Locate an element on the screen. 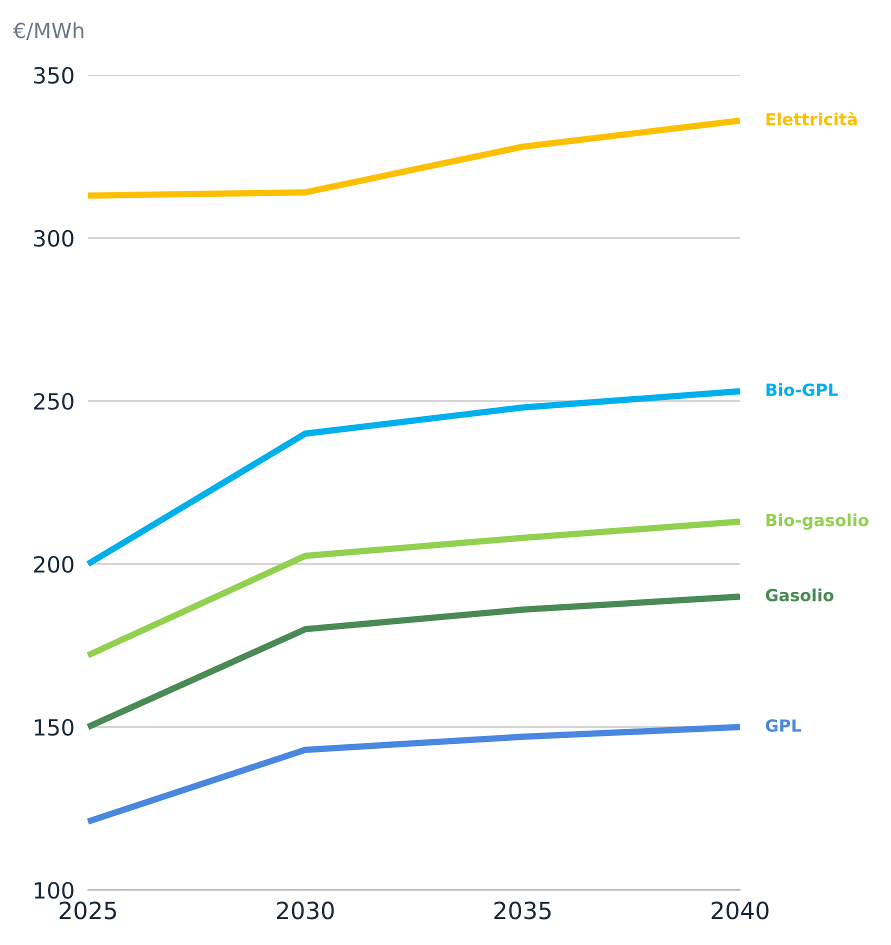 The image size is (891, 945). y-tick-label: 200 is located at coordinates (54, 564).